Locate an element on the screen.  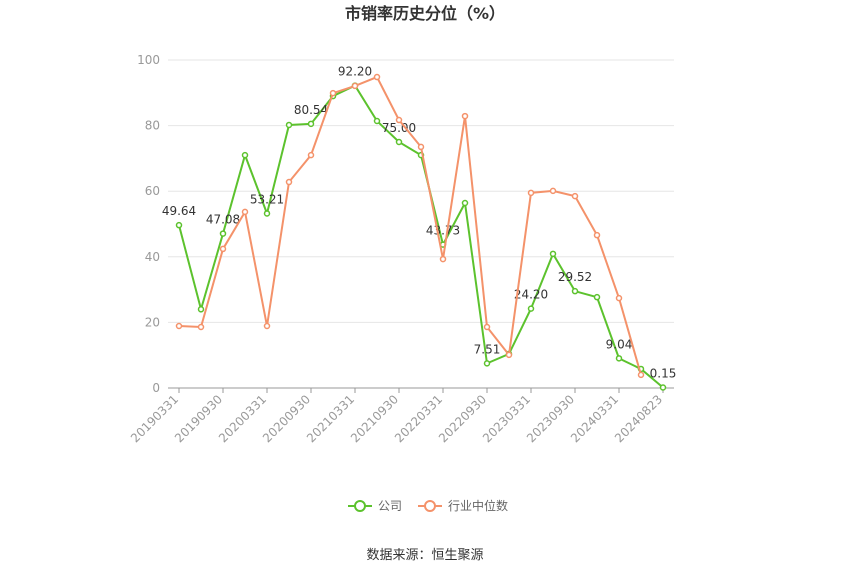
data-label: 29.52 is located at coordinates (575, 277).